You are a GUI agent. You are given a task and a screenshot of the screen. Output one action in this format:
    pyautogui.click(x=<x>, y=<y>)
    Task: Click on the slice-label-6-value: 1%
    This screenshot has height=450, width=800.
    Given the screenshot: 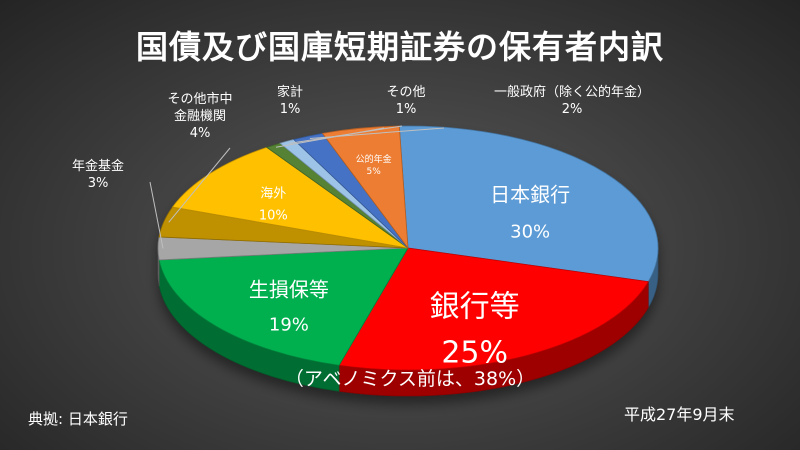 What is the action you would take?
    pyautogui.click(x=290, y=109)
    